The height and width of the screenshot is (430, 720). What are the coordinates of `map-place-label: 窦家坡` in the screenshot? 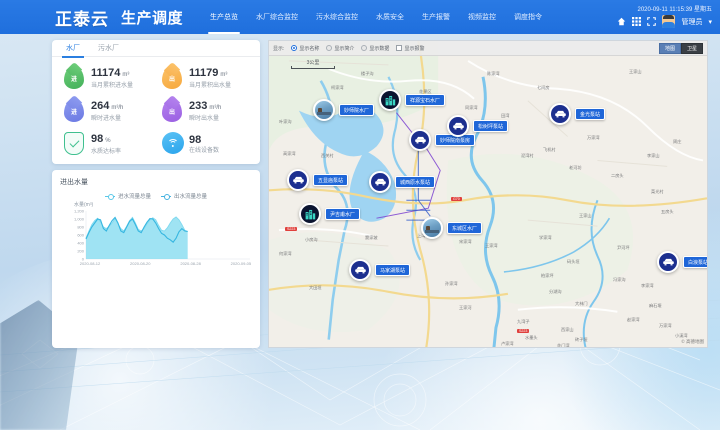 It's located at (371, 237).